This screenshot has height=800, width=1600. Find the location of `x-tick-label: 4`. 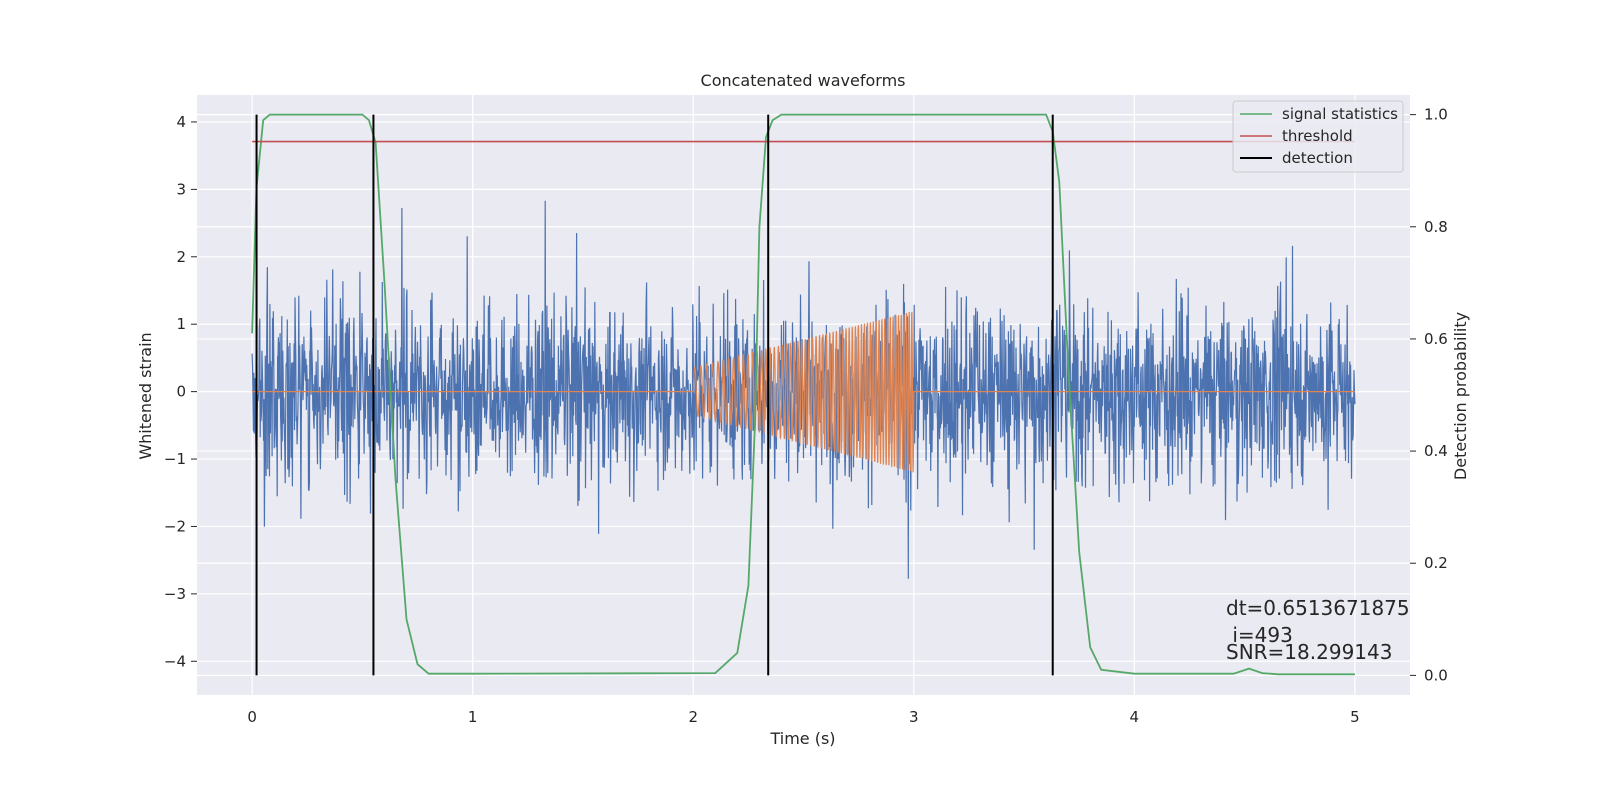

x-tick-label: 4 is located at coordinates (1135, 717).